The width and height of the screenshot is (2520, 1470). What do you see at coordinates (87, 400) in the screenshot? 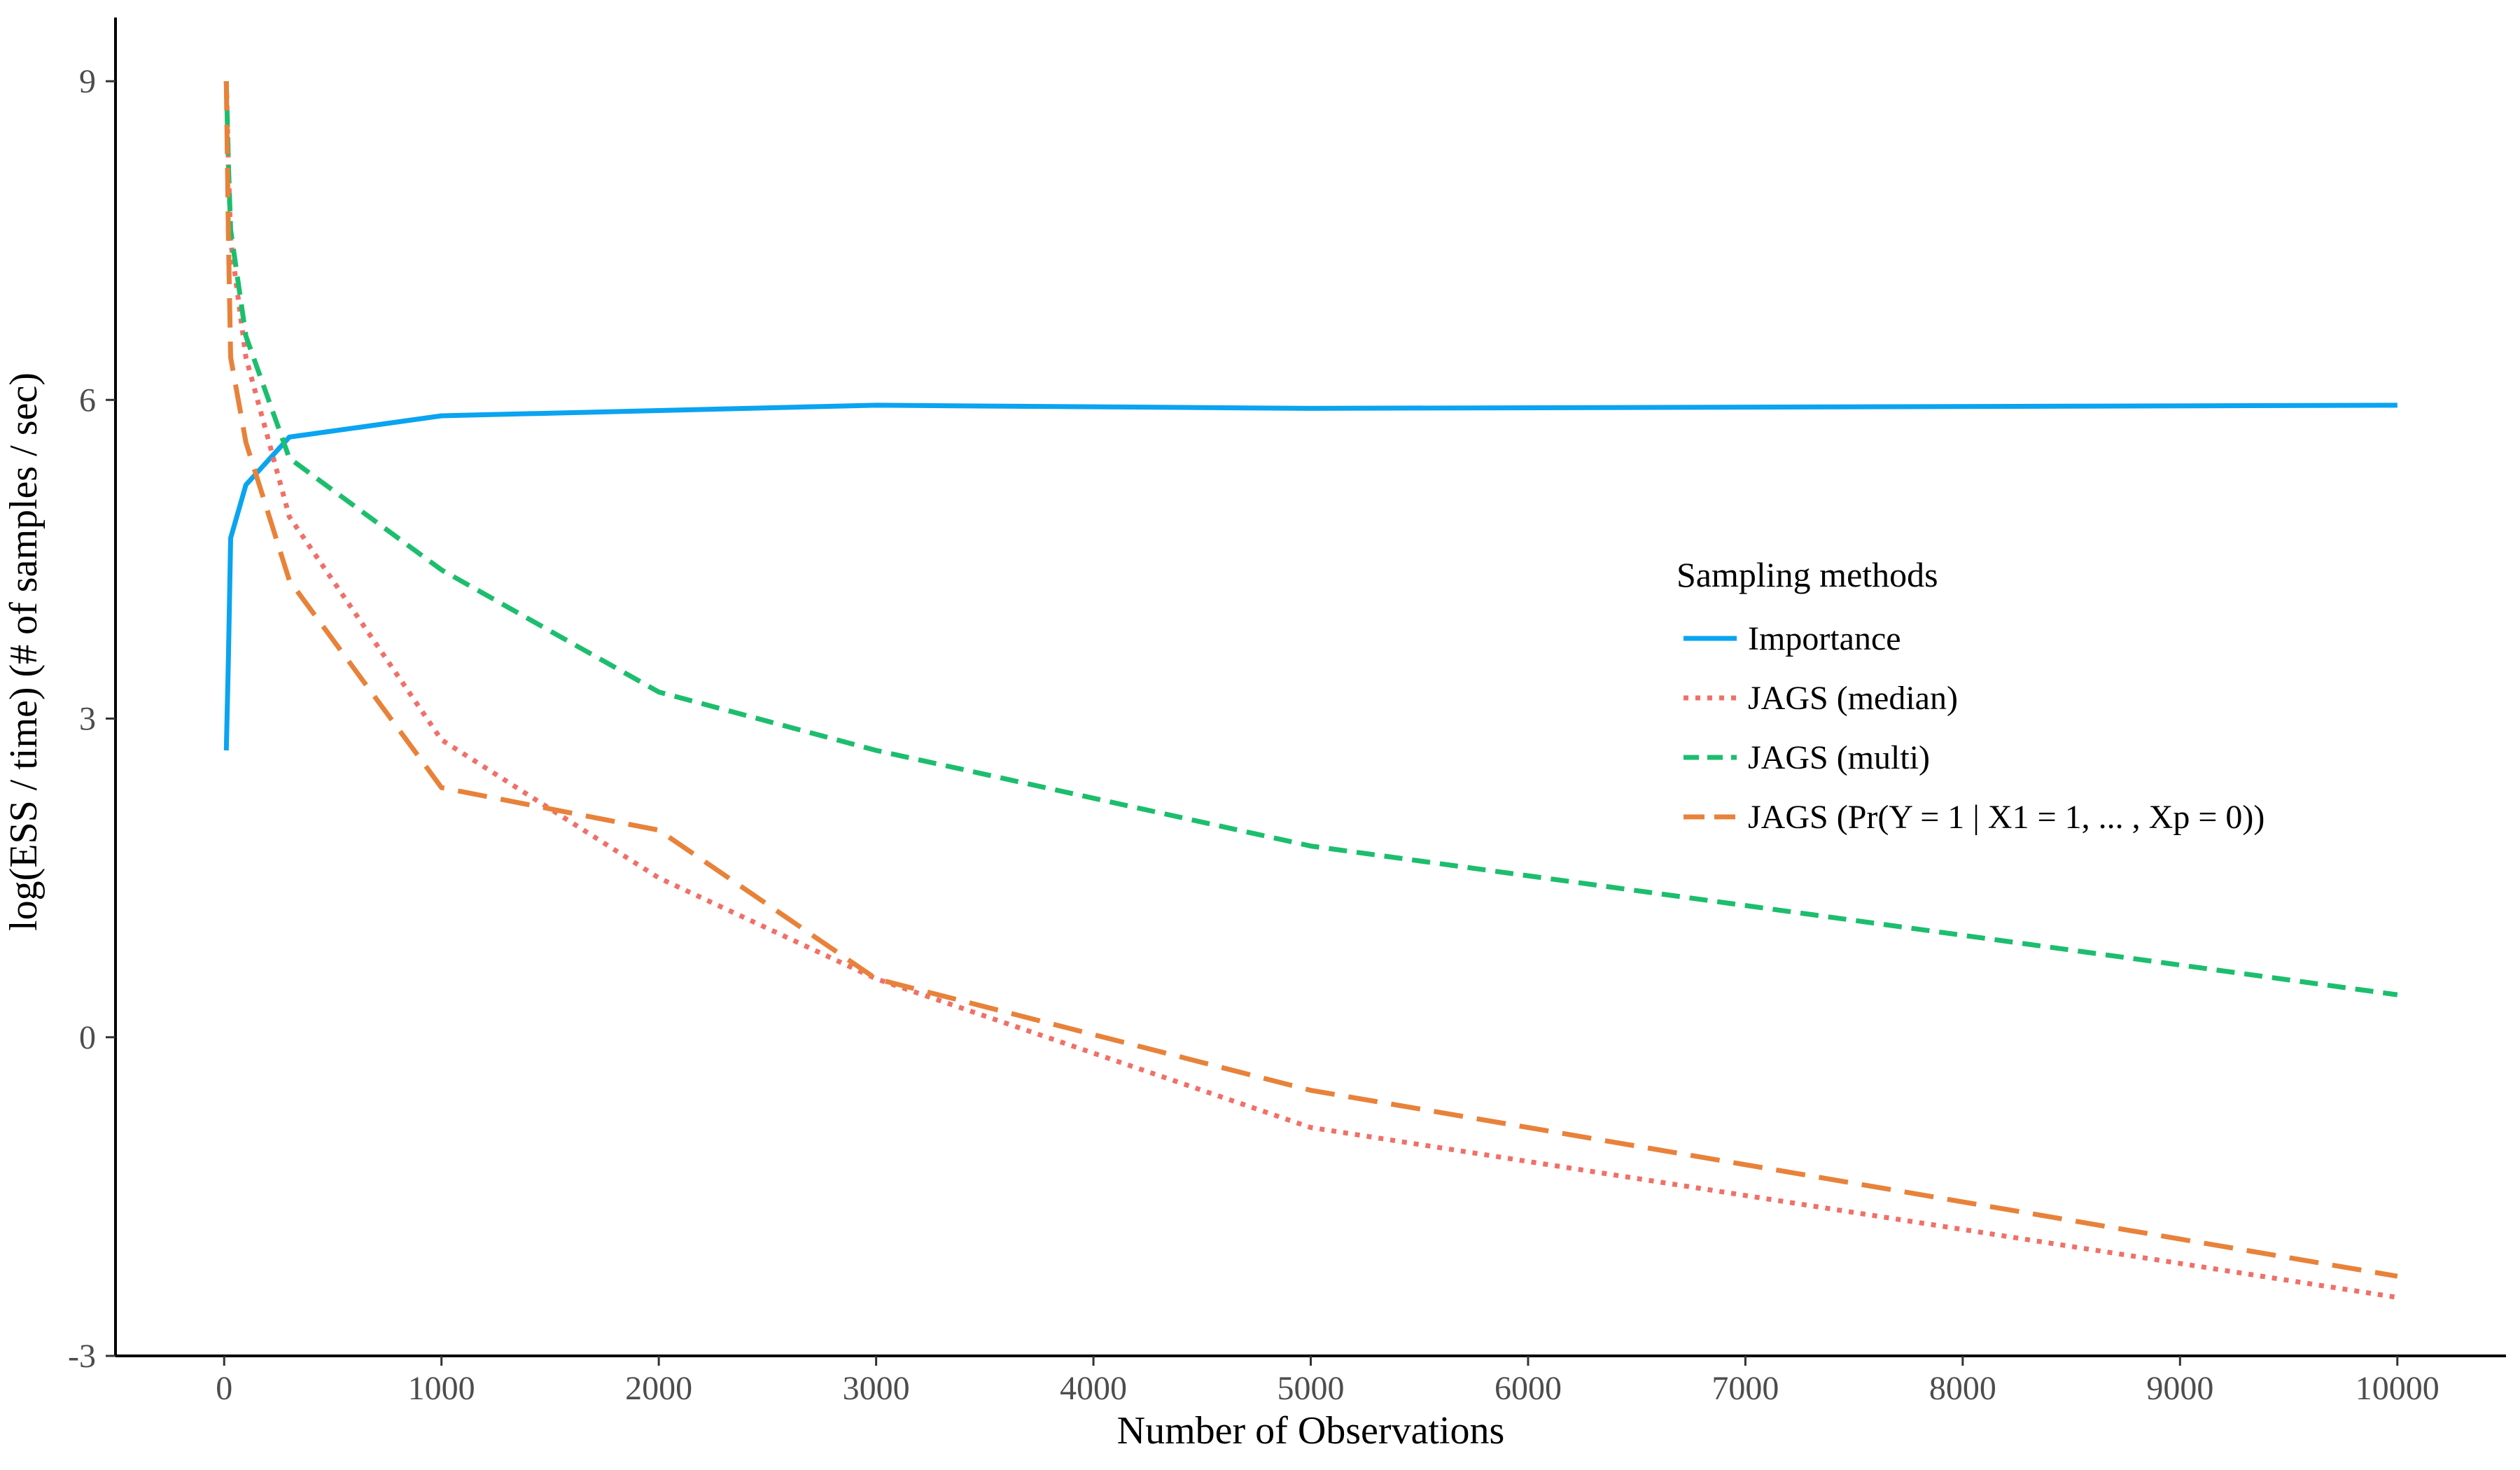
I see `y-tick-label: 6` at bounding box center [87, 400].